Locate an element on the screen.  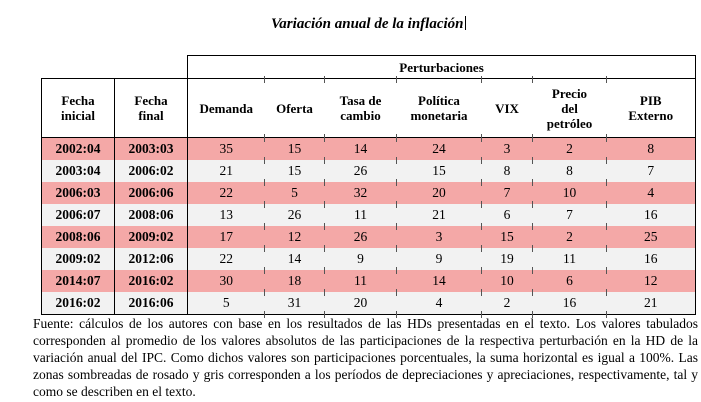
fecha-final-cell: 2016:06 is located at coordinates (151, 303).